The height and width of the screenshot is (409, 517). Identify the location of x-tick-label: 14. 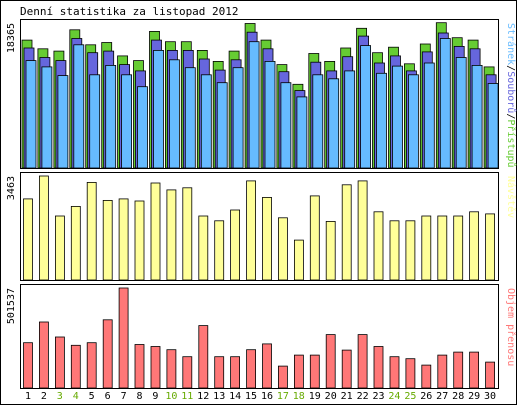
(235, 396).